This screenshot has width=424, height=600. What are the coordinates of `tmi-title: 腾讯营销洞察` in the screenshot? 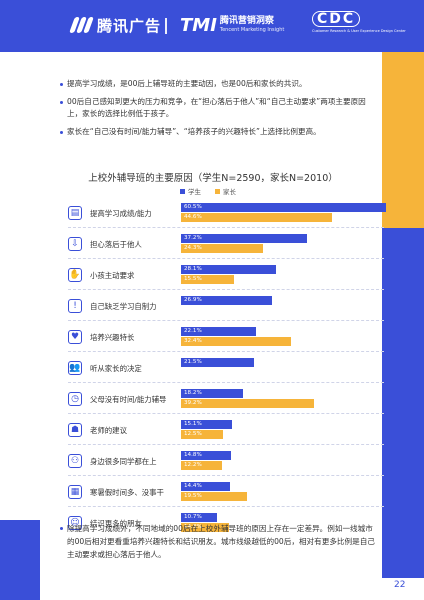 It's located at (246, 21).